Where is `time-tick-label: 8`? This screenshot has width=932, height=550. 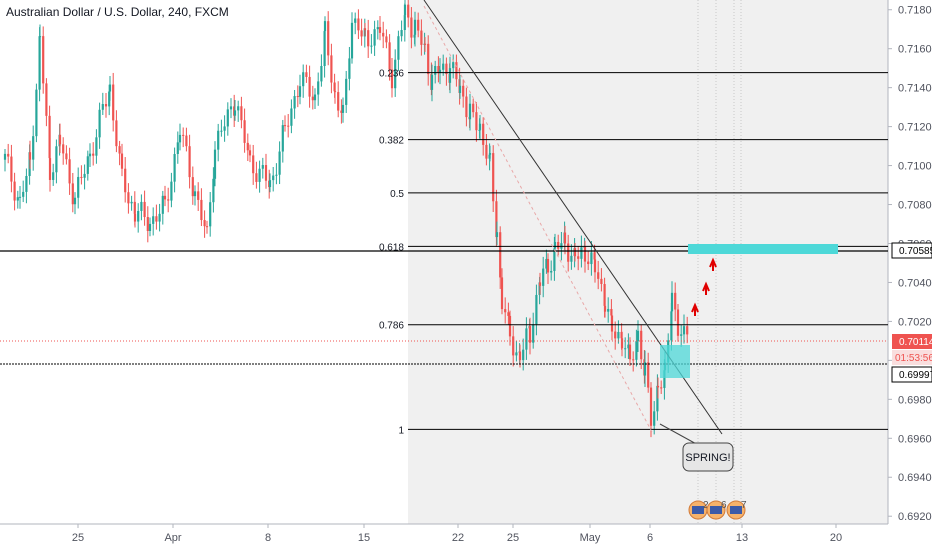 time-tick-label: 8 is located at coordinates (268, 538).